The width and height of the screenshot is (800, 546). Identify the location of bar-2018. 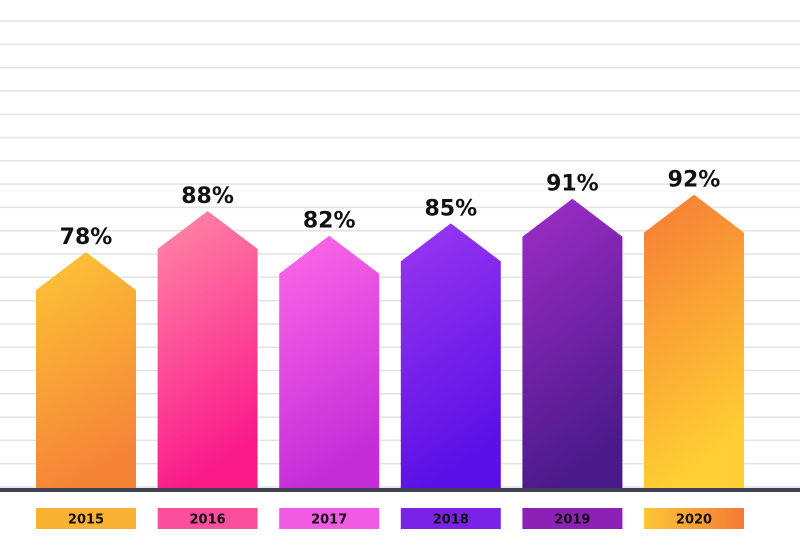
(450, 356).